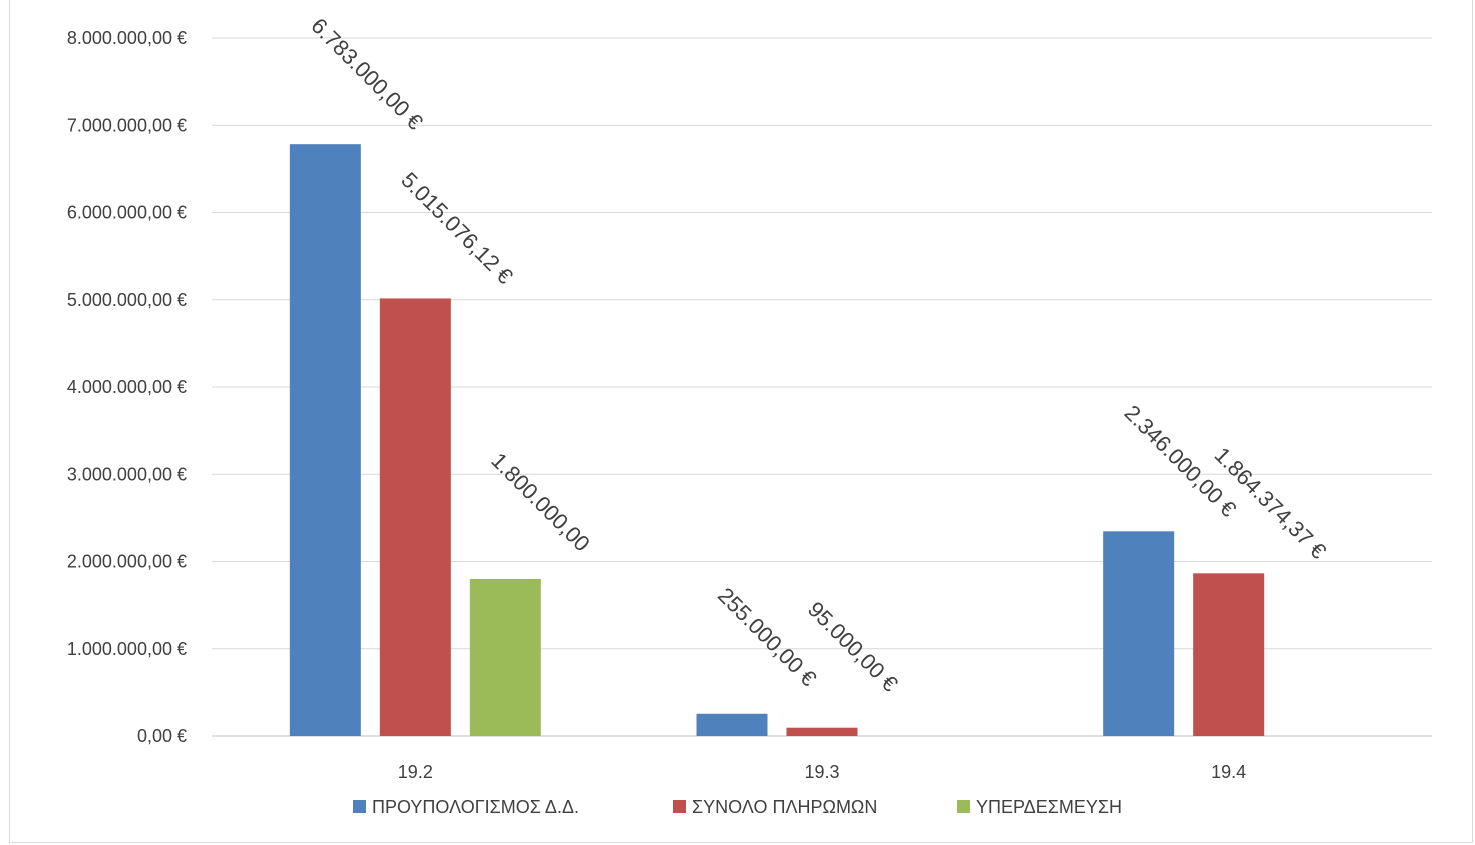 This screenshot has height=845, width=1475. I want to click on data-label: 255.000,00 €, so click(767, 637).